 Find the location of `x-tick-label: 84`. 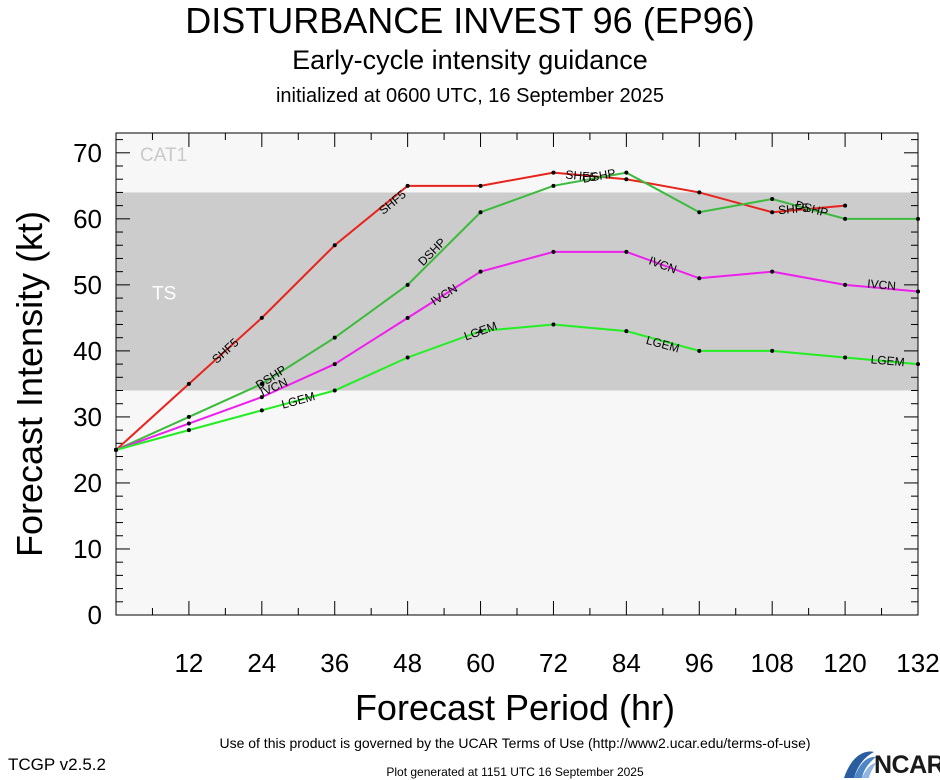

x-tick-label: 84 is located at coordinates (626, 663).